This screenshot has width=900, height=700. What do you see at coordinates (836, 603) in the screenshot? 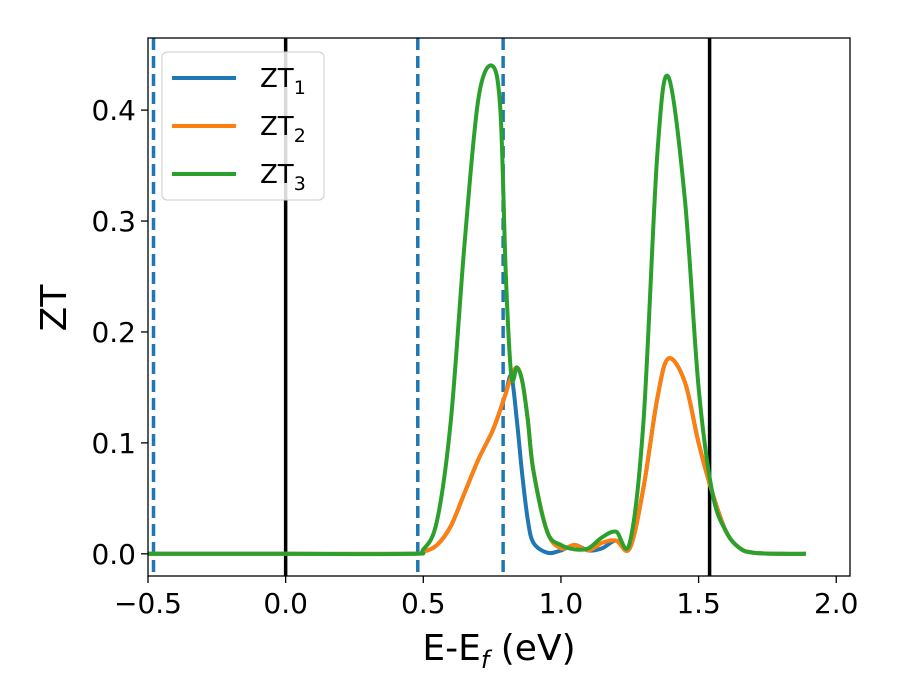
I see `x-tick-label: 2.0` at bounding box center [836, 603].